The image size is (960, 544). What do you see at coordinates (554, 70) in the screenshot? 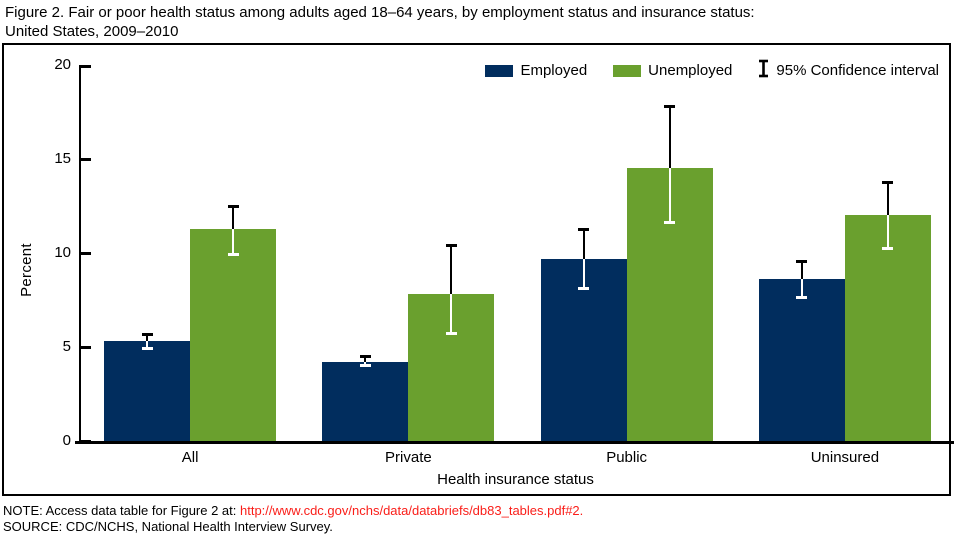
I see `legend-label-employed: Employed` at bounding box center [554, 70].